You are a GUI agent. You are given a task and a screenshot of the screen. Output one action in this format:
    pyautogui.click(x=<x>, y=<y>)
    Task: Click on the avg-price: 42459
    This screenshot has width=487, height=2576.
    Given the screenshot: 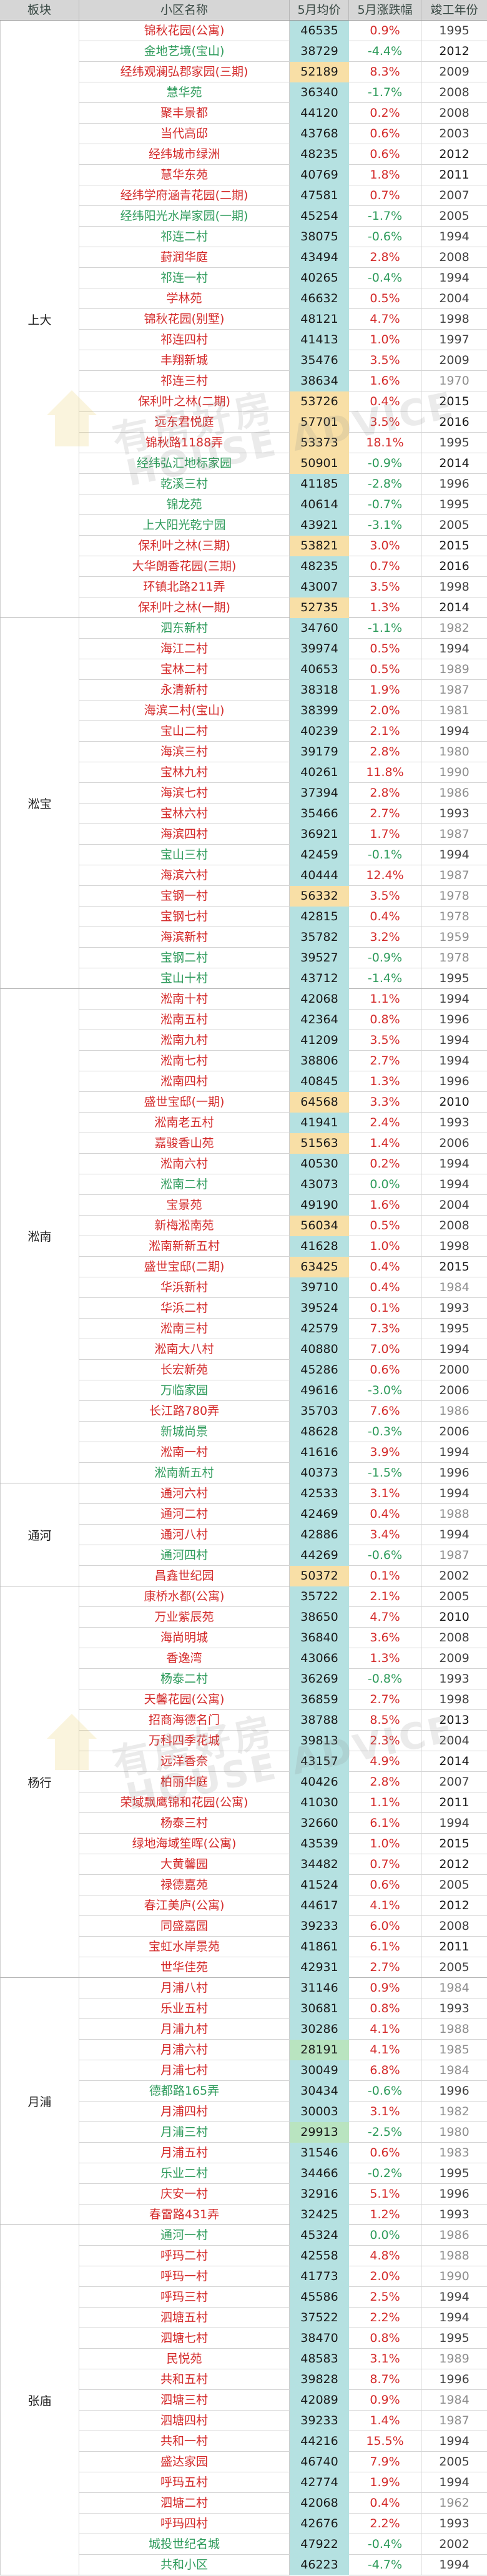 What is the action you would take?
    pyautogui.click(x=319, y=855)
    